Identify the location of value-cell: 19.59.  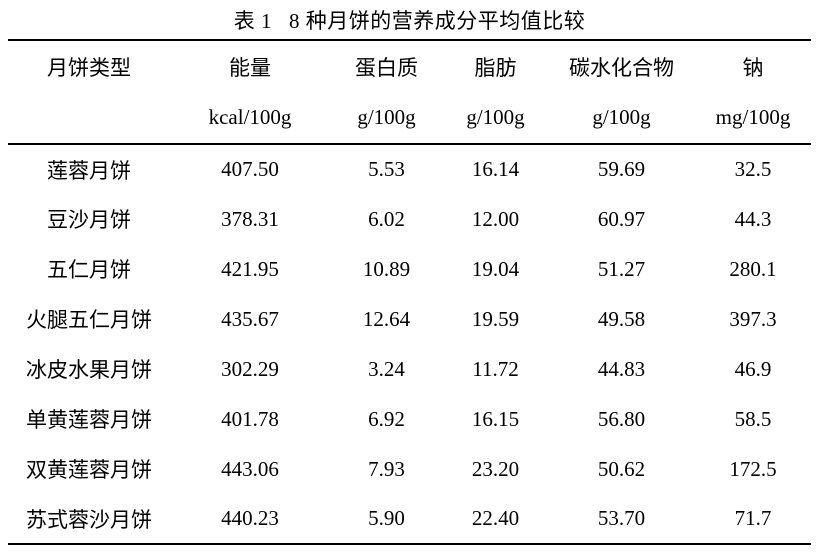
(495, 318).